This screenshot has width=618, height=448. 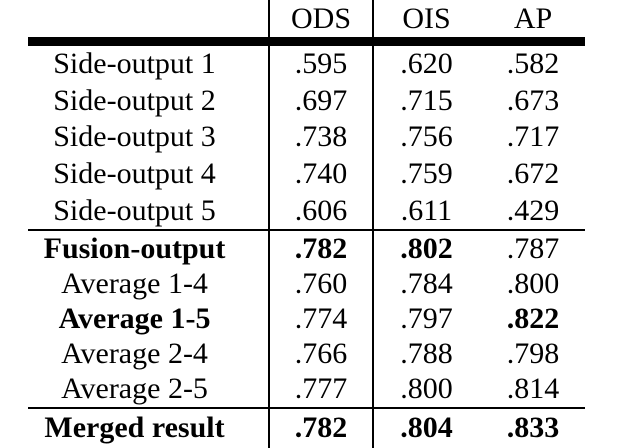 What do you see at coordinates (533, 428) in the screenshot?
I see `ap-value: .833` at bounding box center [533, 428].